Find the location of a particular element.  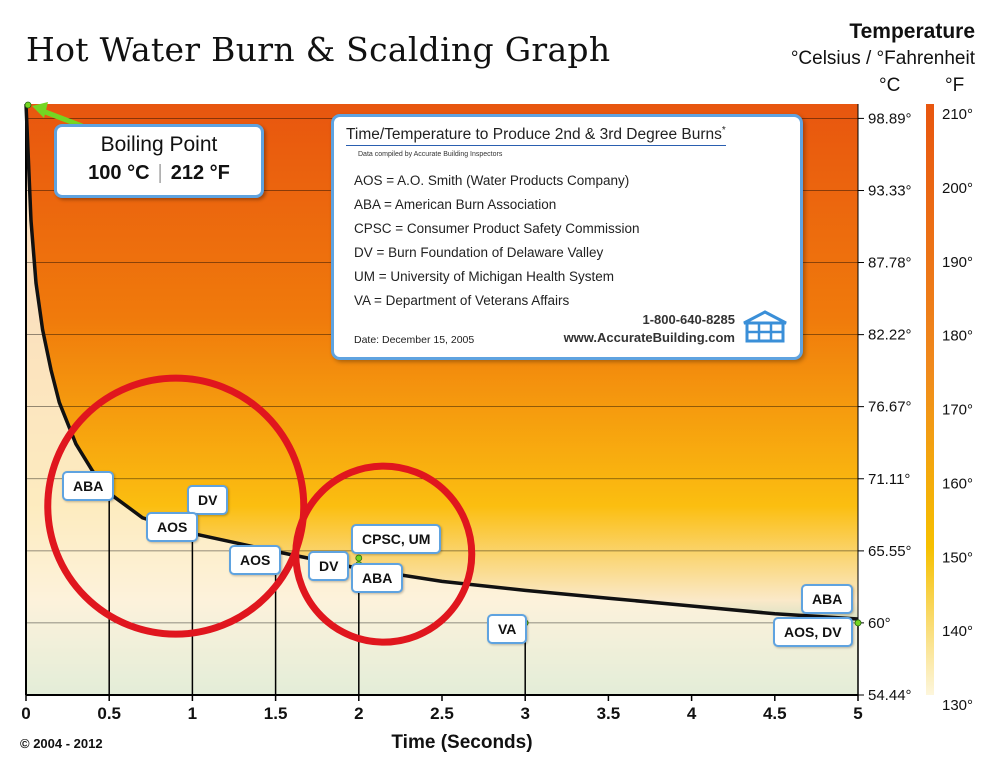

boiling-point-fahrenheit: 212 °F is located at coordinates (200, 173).